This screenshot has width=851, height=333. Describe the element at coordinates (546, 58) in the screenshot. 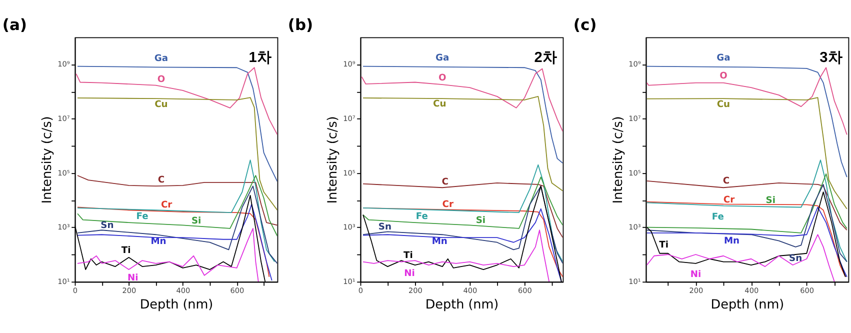

I see `annotation: 2차` at that location.